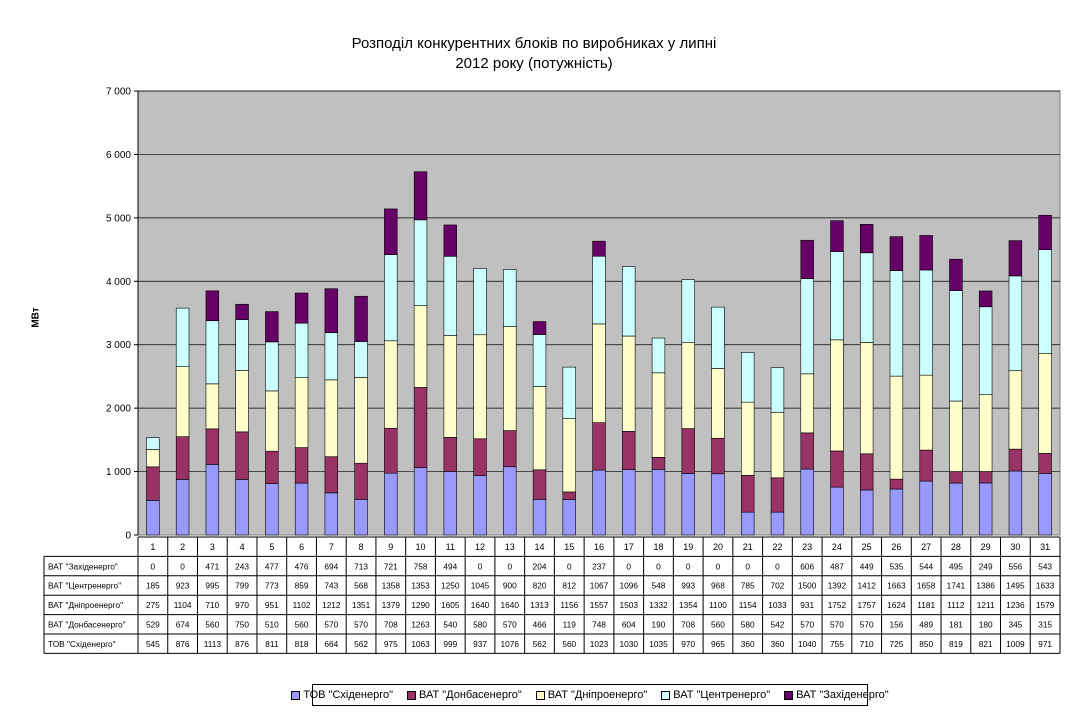 The image size is (1068, 713). I want to click on legend-item: ВАТ "Центренерго", so click(715, 695).